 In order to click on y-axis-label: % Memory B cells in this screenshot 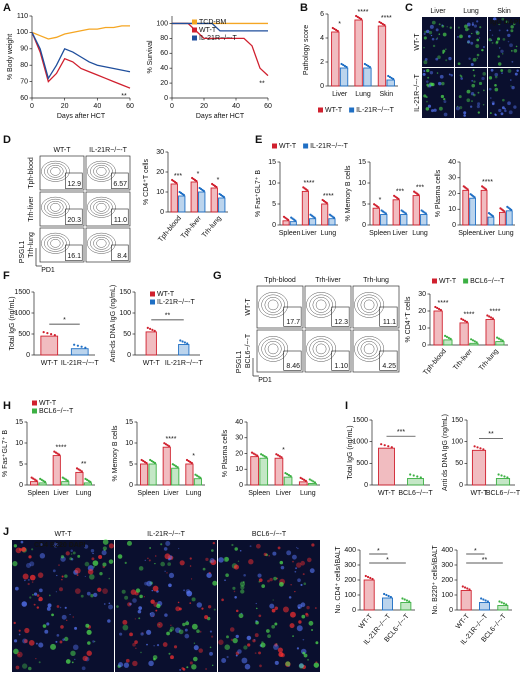, I will do `click(348, 193)`.